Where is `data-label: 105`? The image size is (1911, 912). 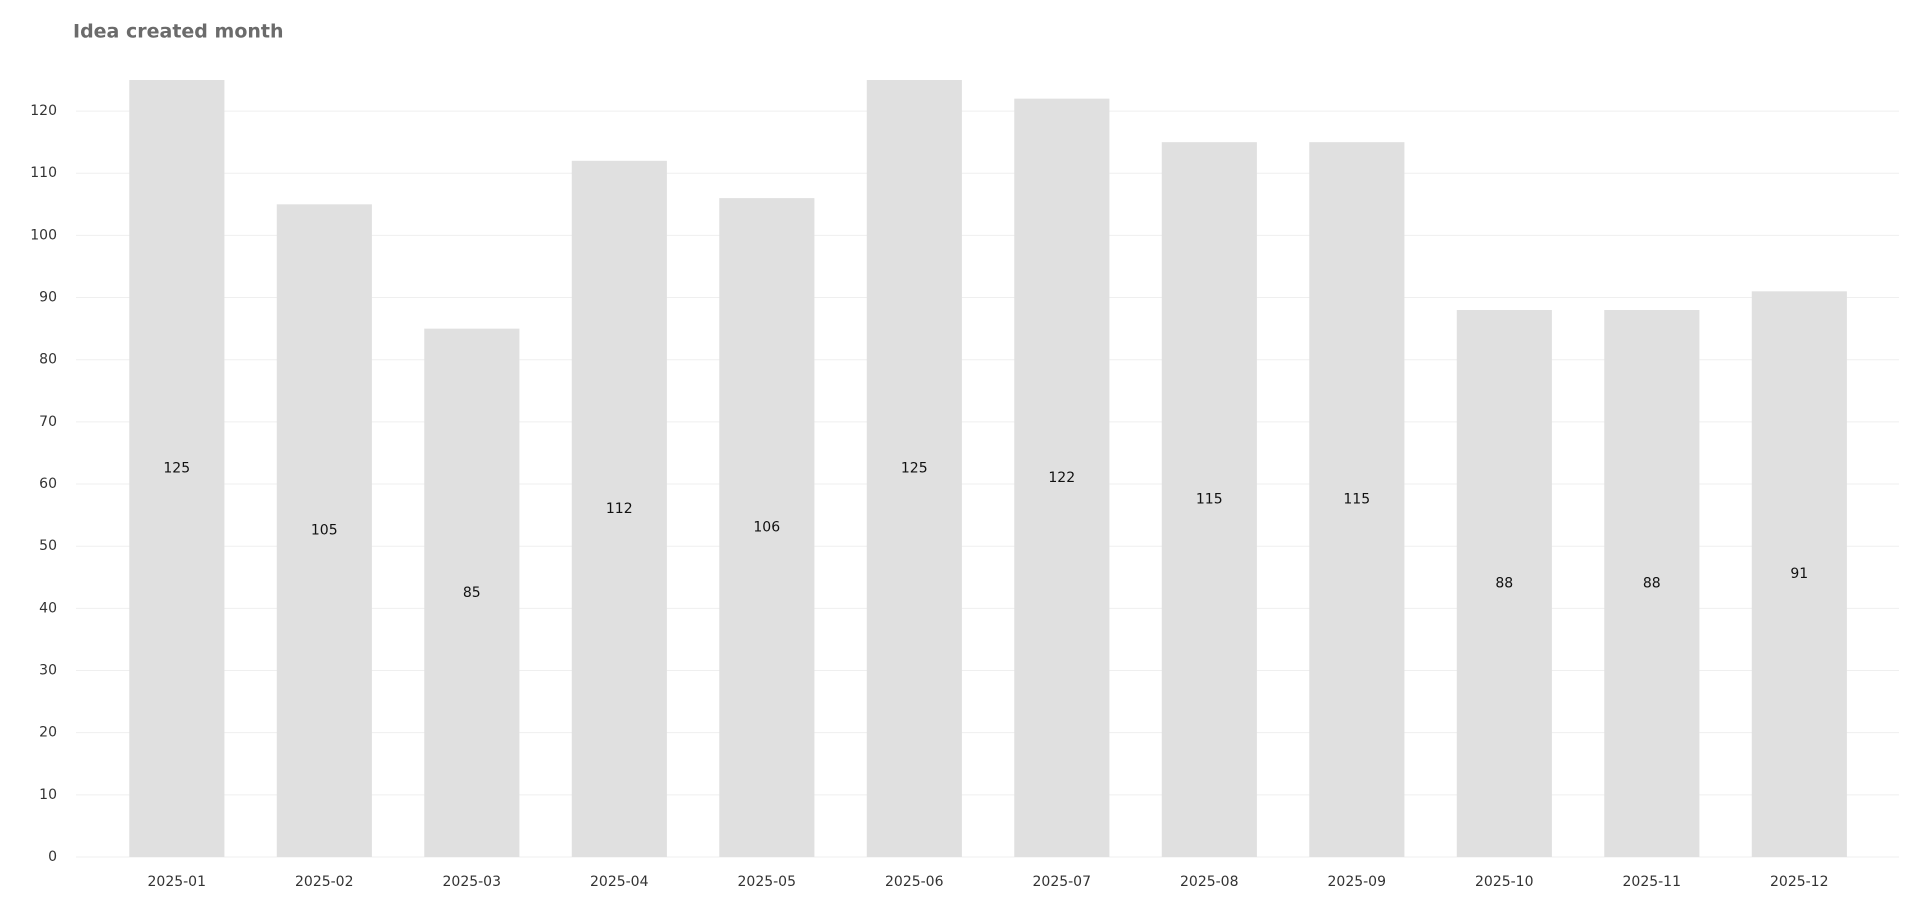
data-label: 105 is located at coordinates (324, 531).